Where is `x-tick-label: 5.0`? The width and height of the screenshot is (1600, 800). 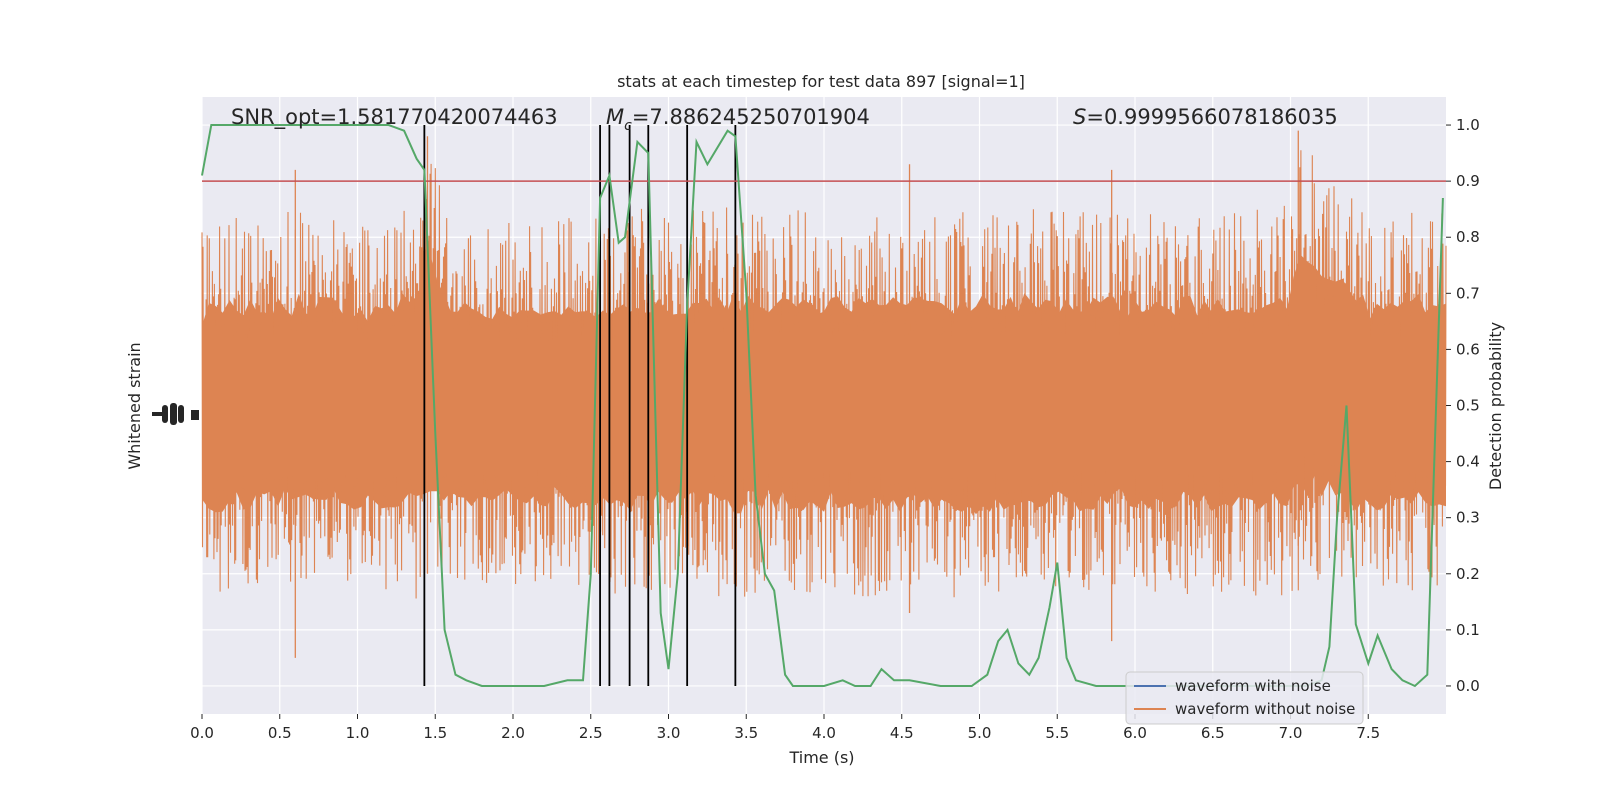 x-tick-label: 5.0 is located at coordinates (980, 733).